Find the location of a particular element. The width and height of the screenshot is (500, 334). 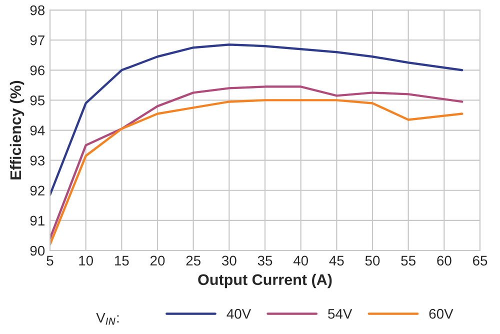

legend-label: 40V is located at coordinates (239, 313).